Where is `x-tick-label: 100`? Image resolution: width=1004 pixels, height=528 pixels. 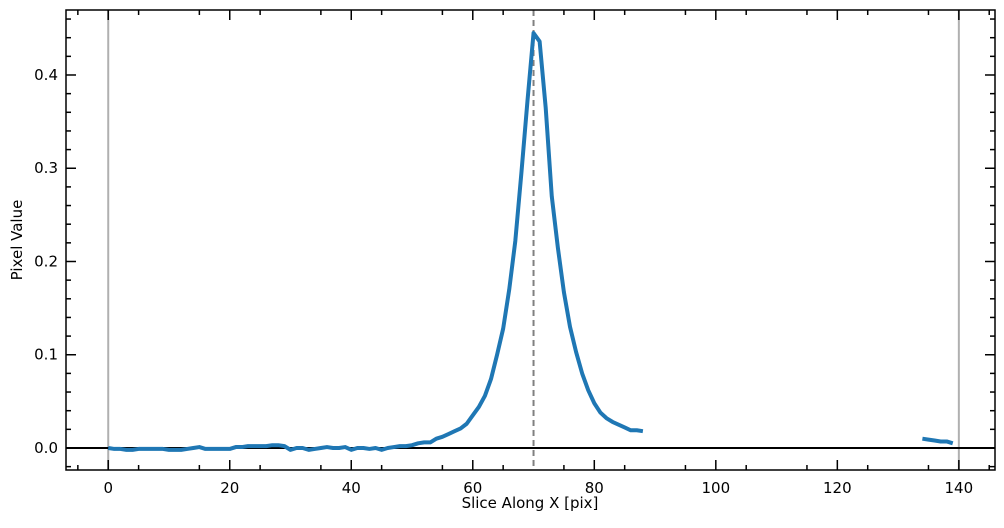 x-tick-label: 100 is located at coordinates (715, 488).